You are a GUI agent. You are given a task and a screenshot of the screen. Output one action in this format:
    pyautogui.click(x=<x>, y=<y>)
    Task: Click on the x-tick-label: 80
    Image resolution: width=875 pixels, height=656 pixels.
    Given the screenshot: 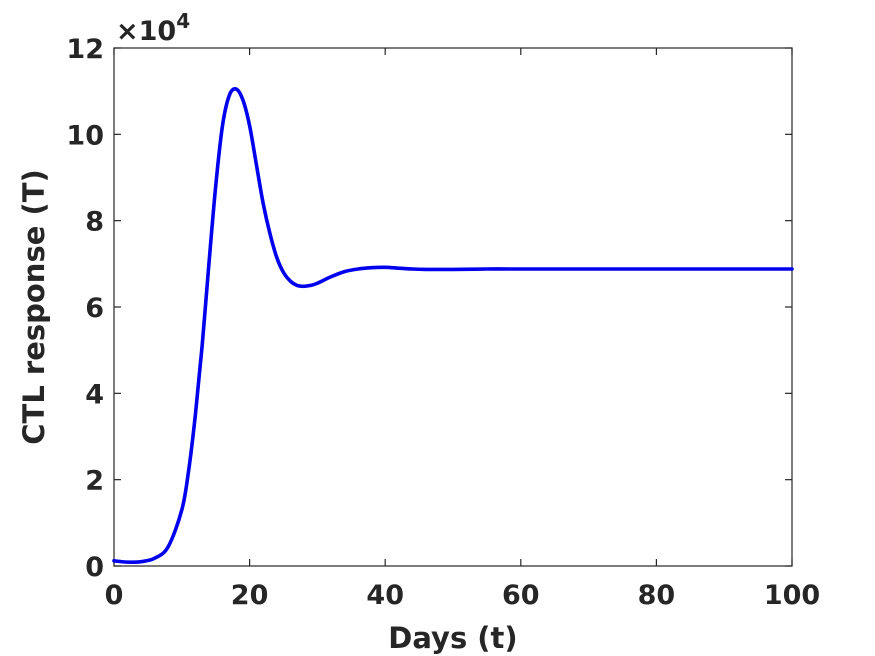 What is the action you would take?
    pyautogui.click(x=657, y=595)
    